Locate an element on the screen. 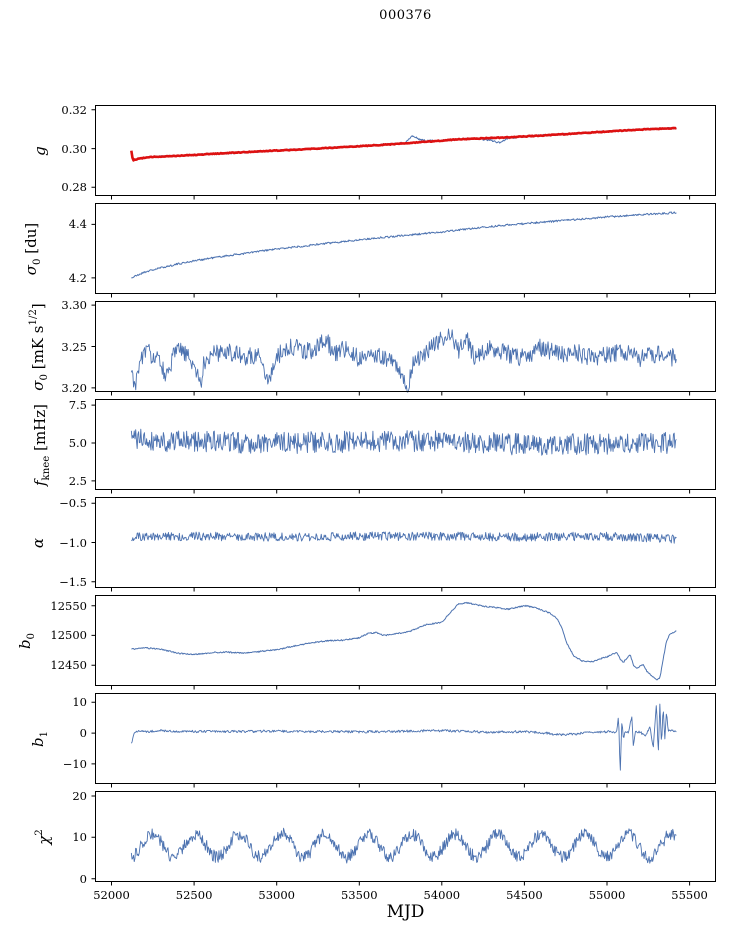  series-b0 is located at coordinates (404, 641).